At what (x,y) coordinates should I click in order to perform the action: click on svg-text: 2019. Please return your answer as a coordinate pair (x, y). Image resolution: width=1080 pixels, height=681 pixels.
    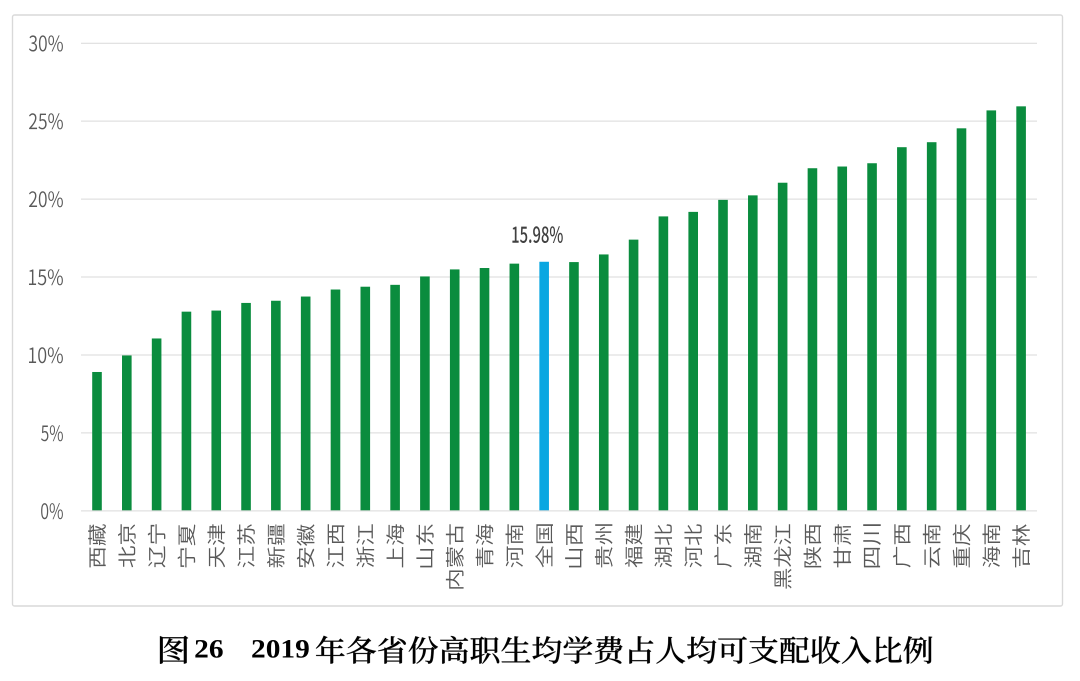
    Looking at the image, I should click on (280, 649).